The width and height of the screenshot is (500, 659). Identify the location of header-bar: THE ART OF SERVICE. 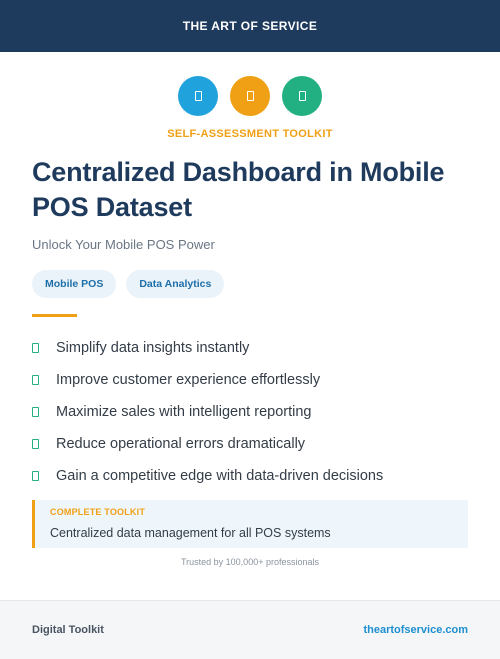
(250, 26).